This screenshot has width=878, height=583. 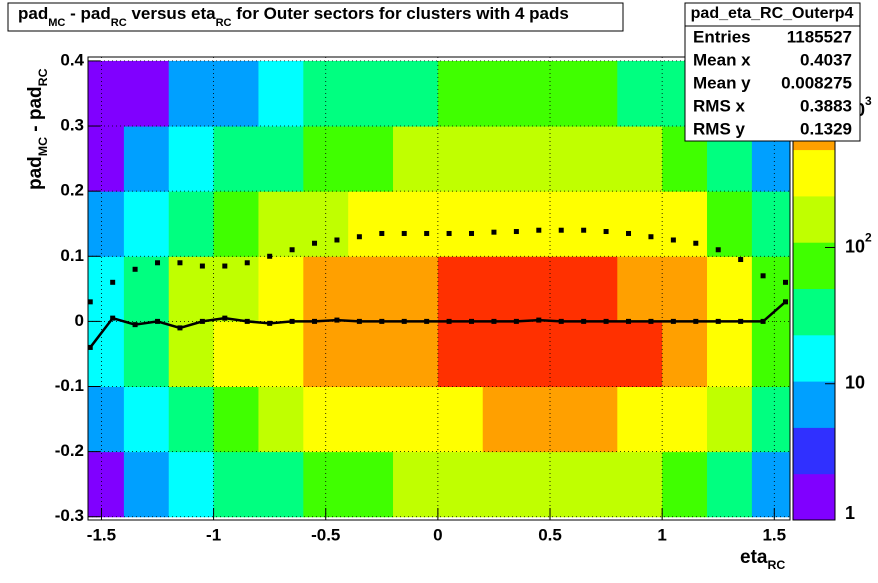 What do you see at coordinates (826, 59) in the screenshot?
I see `stats-value: 0.4037` at bounding box center [826, 59].